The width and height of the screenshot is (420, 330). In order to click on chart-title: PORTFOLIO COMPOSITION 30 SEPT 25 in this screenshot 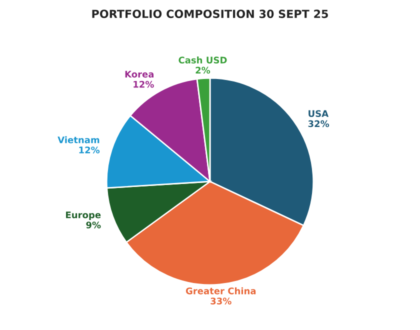, I will do `click(210, 14)`.